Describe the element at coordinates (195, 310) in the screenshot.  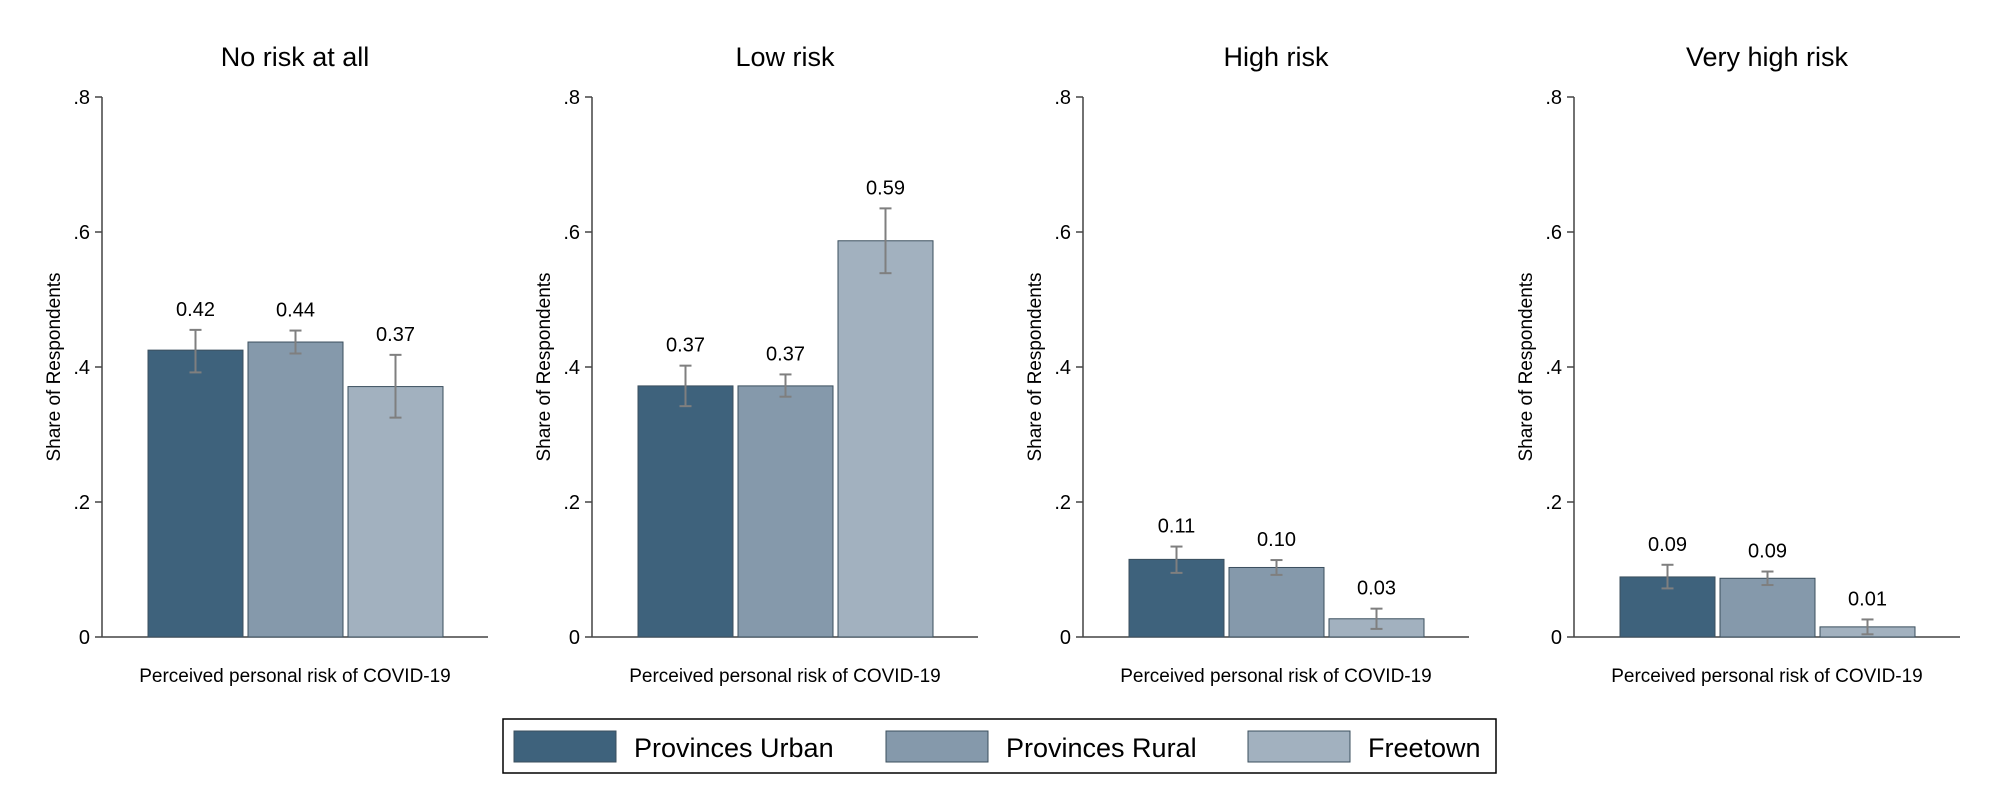
I see `bar-value-label: 0.42` at that location.